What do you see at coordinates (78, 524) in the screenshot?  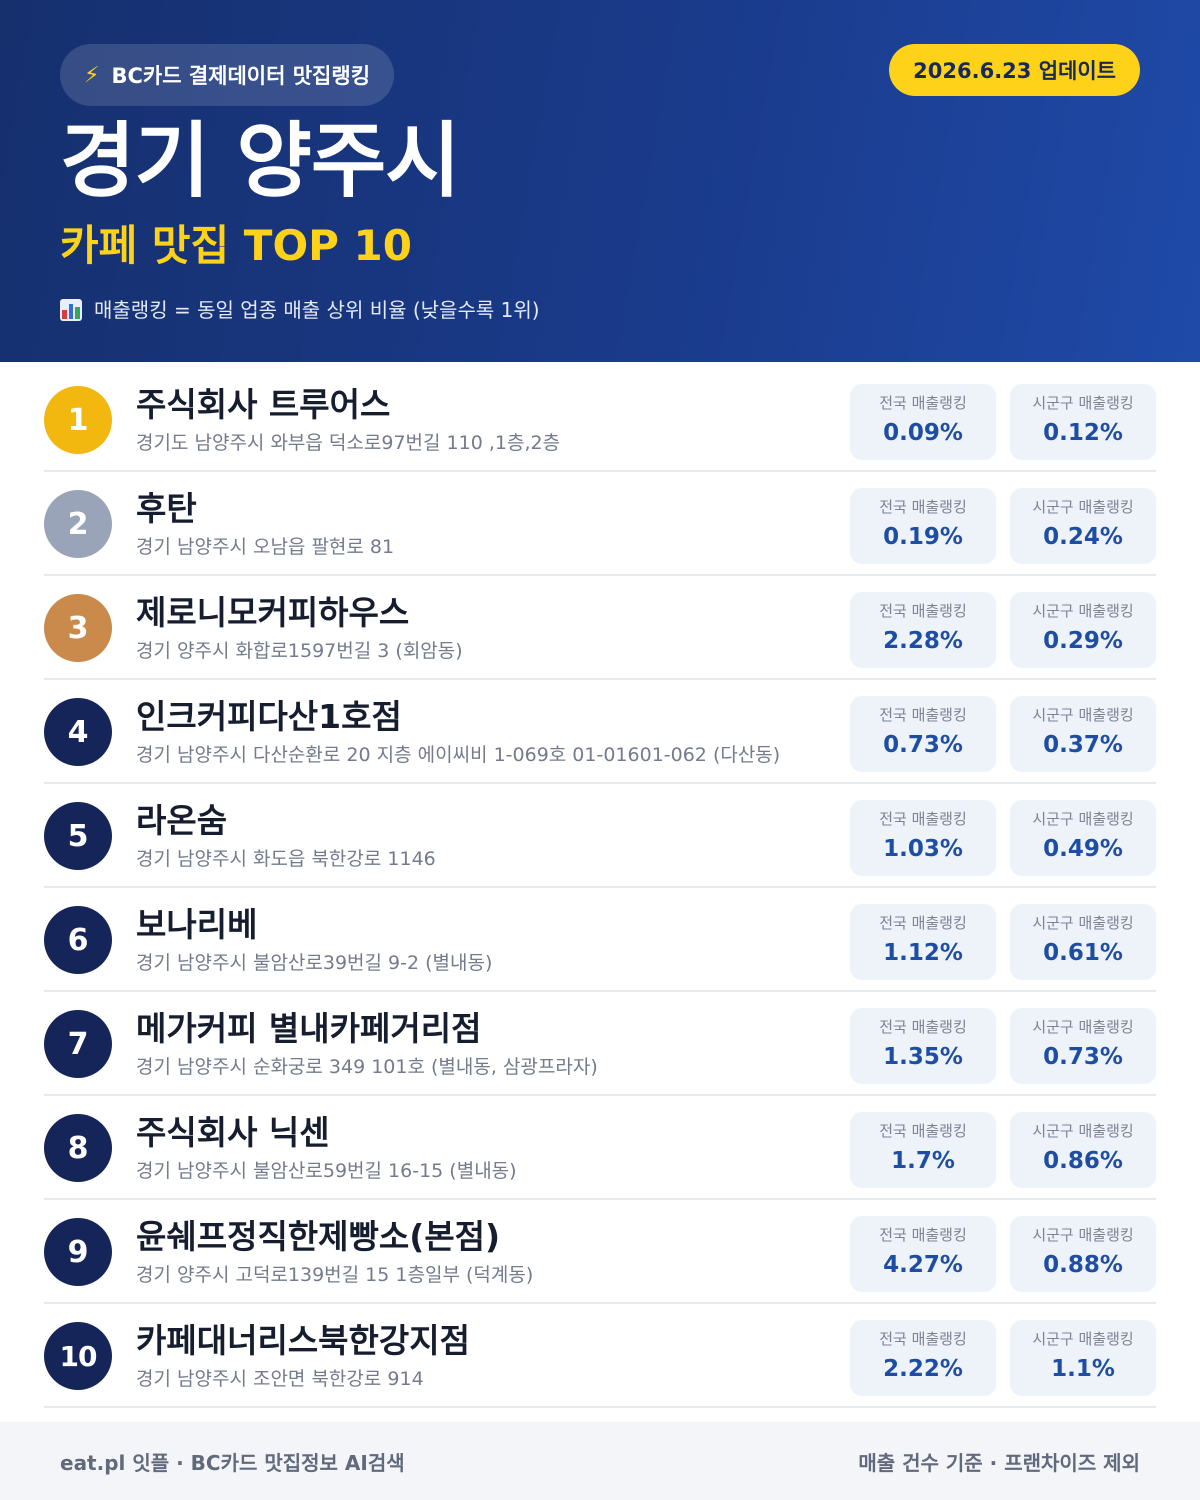 I see `rank-badge: 2` at bounding box center [78, 524].